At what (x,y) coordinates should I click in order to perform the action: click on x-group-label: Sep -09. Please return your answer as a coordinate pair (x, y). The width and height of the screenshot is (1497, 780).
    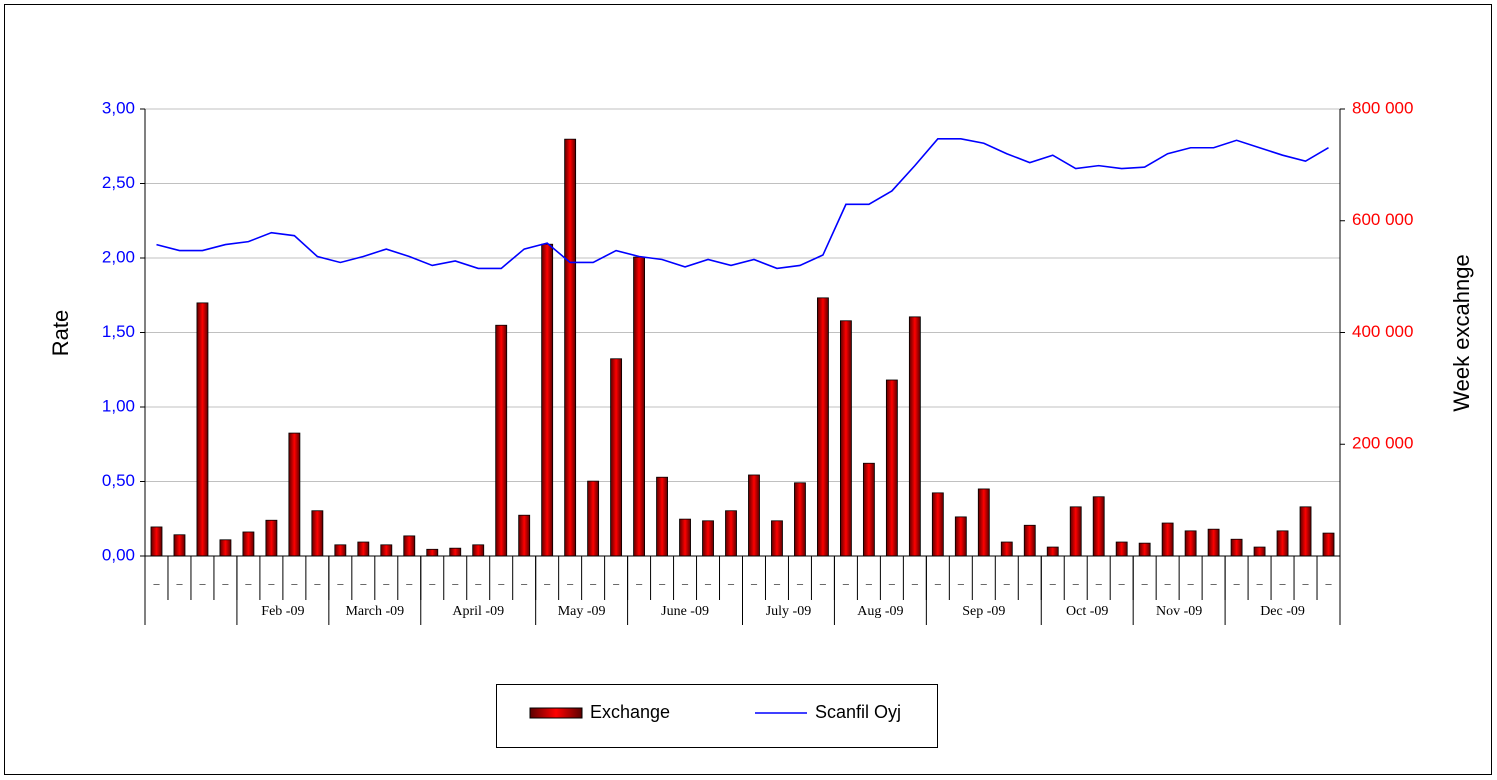
    Looking at the image, I should click on (983, 611).